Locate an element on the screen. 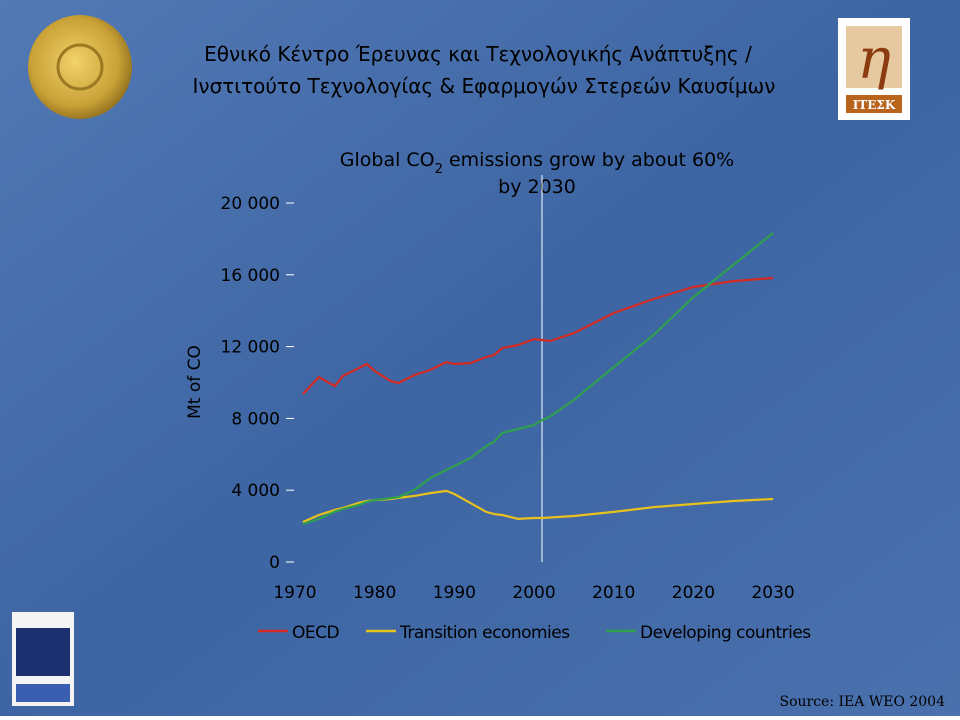  y-tick-label: 12 000 is located at coordinates (250, 348).